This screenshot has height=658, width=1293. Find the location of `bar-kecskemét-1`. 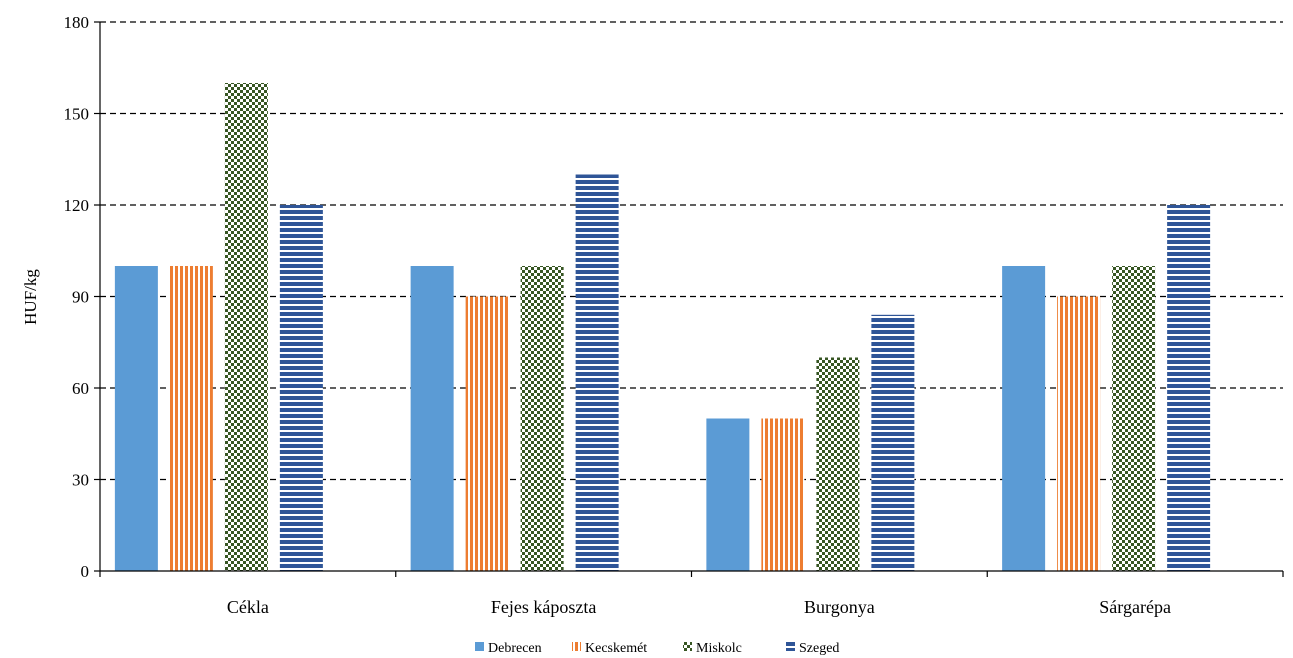

bar-kecskemét-1 is located at coordinates (487, 433).